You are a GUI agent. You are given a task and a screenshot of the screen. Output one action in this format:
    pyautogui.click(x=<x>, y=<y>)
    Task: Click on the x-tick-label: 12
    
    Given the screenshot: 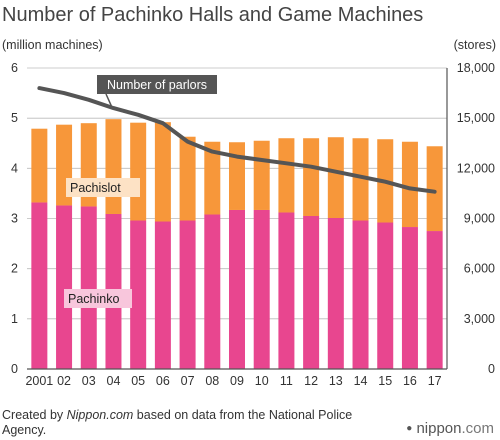 What is the action you would take?
    pyautogui.click(x=311, y=381)
    